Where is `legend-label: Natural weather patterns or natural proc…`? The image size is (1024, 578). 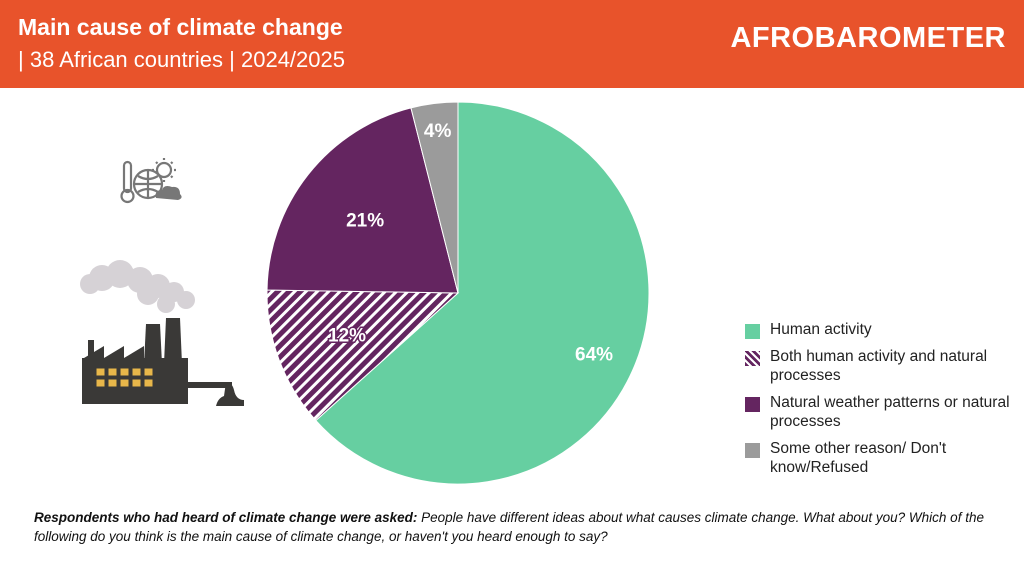
legend-label: Natural weather patterns or natural proc… is located at coordinates (890, 412).